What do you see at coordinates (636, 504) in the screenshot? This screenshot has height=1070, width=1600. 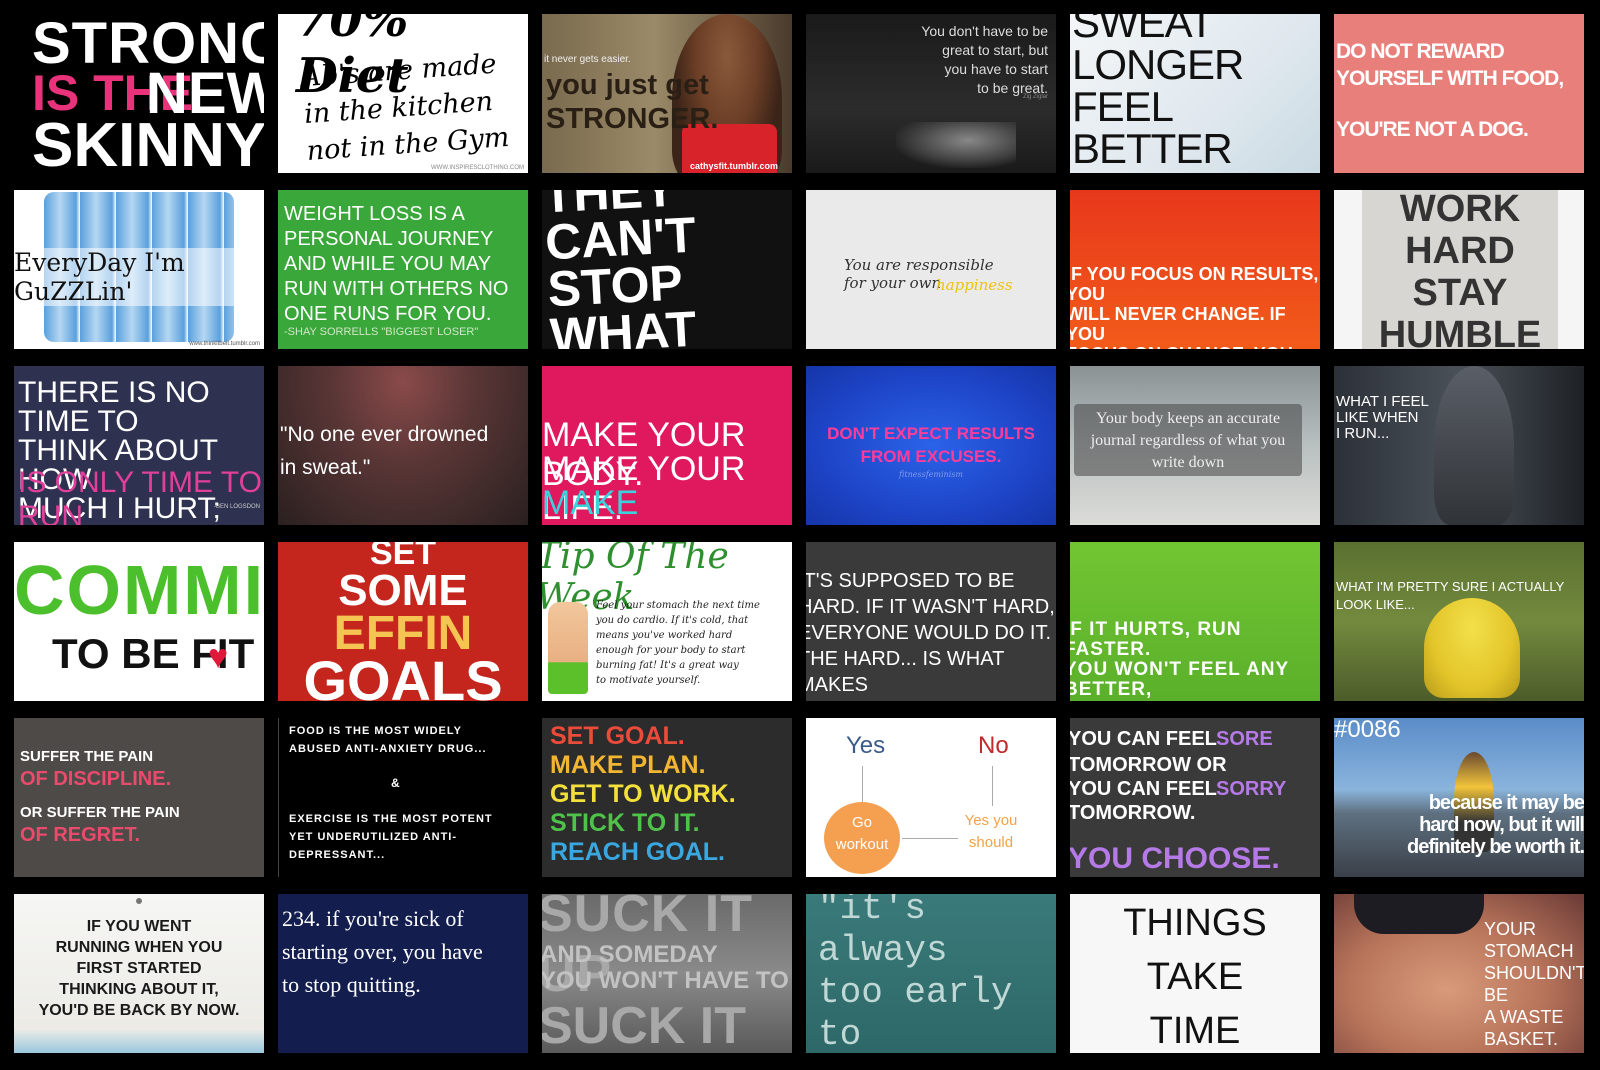 I see `make-yourself-line: MAKE YOURSELF.` at bounding box center [636, 504].